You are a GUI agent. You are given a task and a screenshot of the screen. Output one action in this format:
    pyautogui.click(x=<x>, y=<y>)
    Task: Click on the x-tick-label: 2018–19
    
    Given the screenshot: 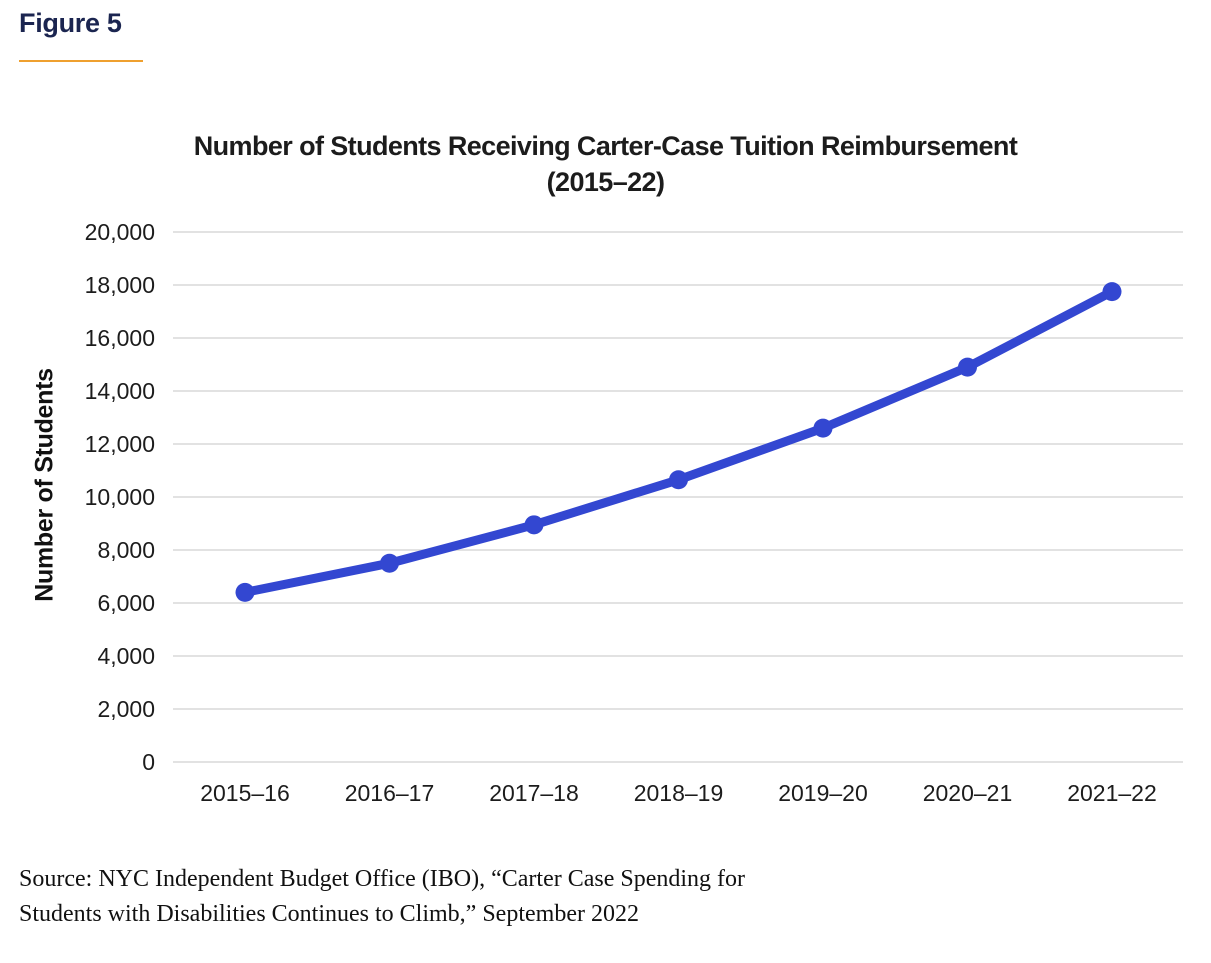 What is the action you would take?
    pyautogui.click(x=679, y=793)
    